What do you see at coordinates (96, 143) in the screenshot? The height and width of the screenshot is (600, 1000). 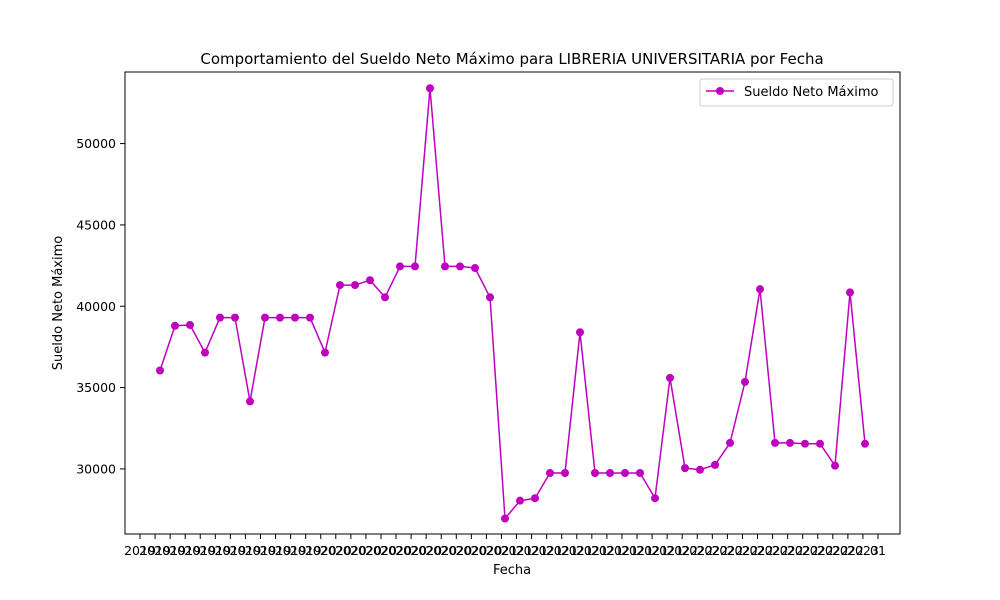 I see `y-tick-label: 50000` at bounding box center [96, 143].